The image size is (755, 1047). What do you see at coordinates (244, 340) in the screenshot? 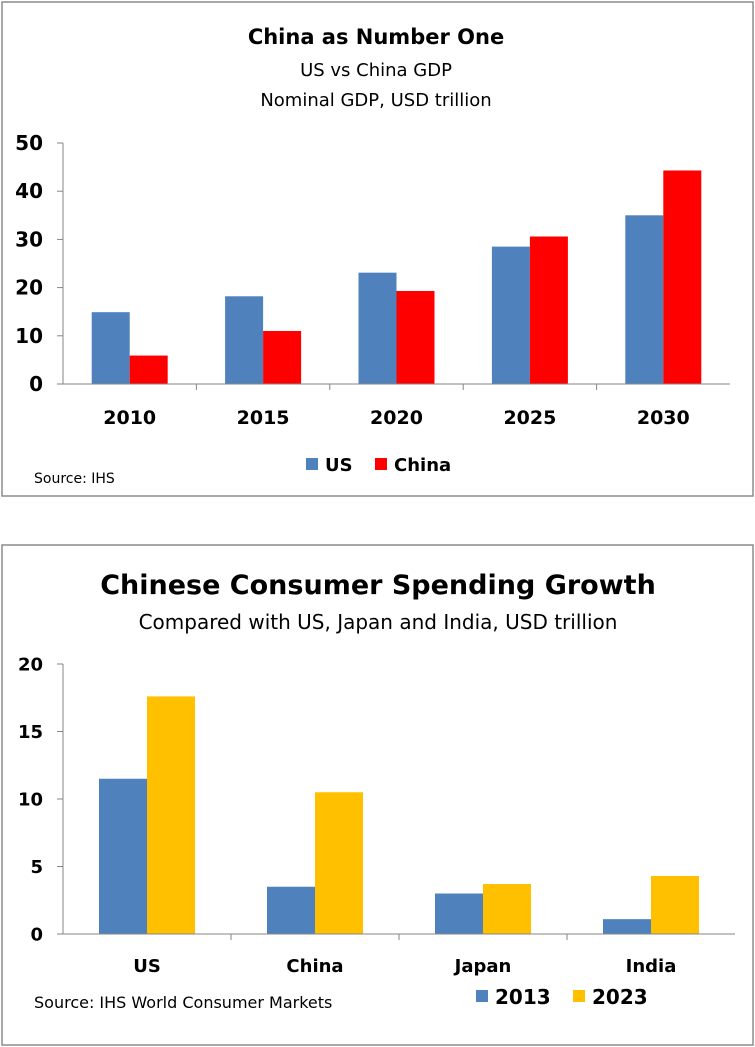
I see `bar-us-2015` at bounding box center [244, 340].